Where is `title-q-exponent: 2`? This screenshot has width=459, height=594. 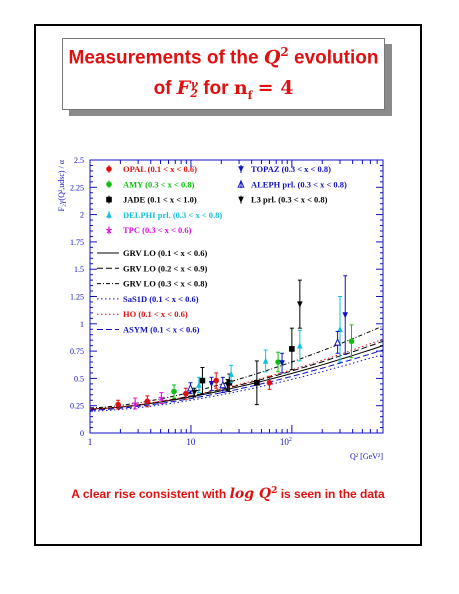 title-q-exponent: 2 is located at coordinates (284, 52).